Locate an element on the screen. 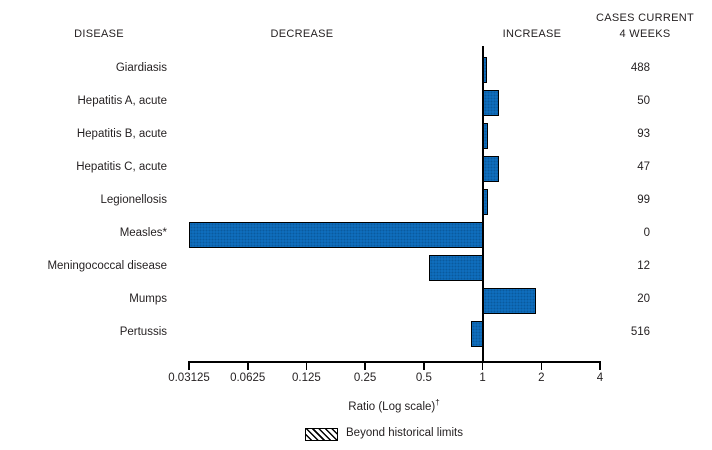  column-header-cases-line2: 4 WEEKS is located at coordinates (645, 34).